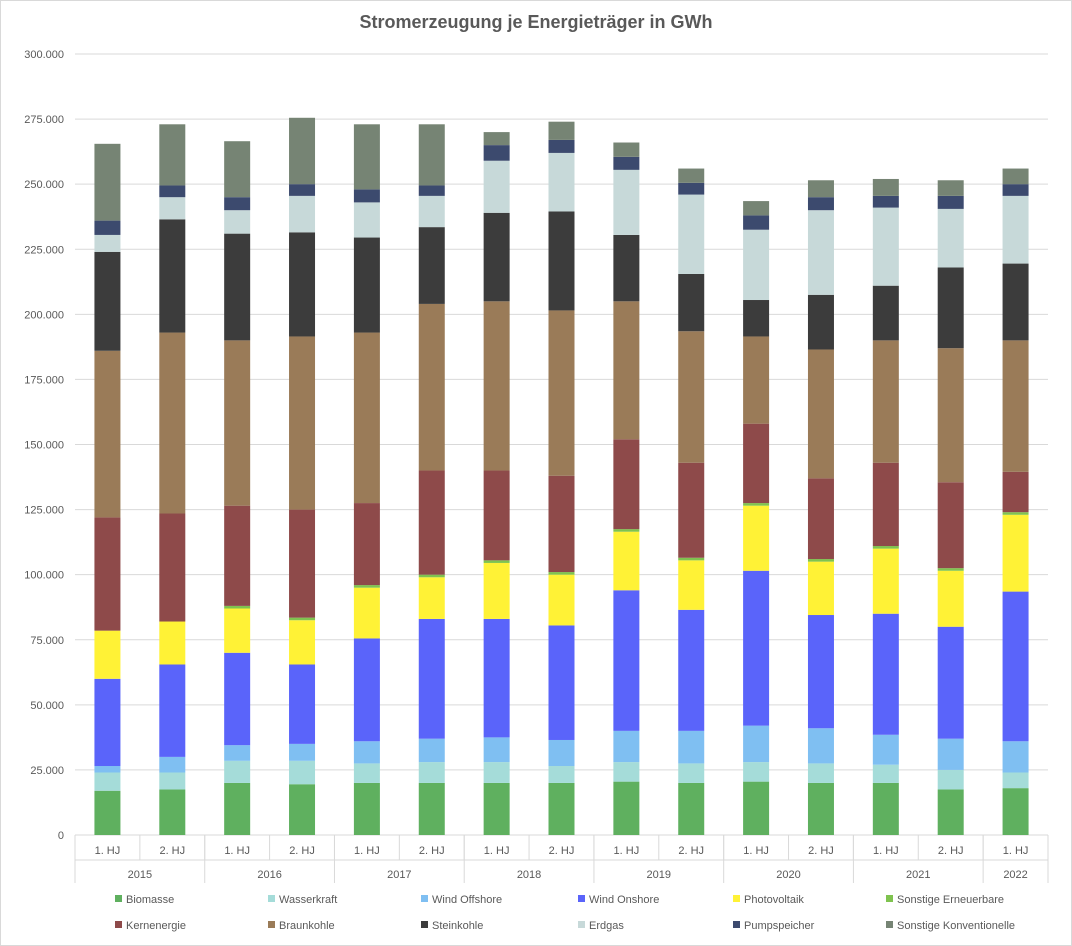  I want to click on x-group-label: 2022, so click(1015, 875).